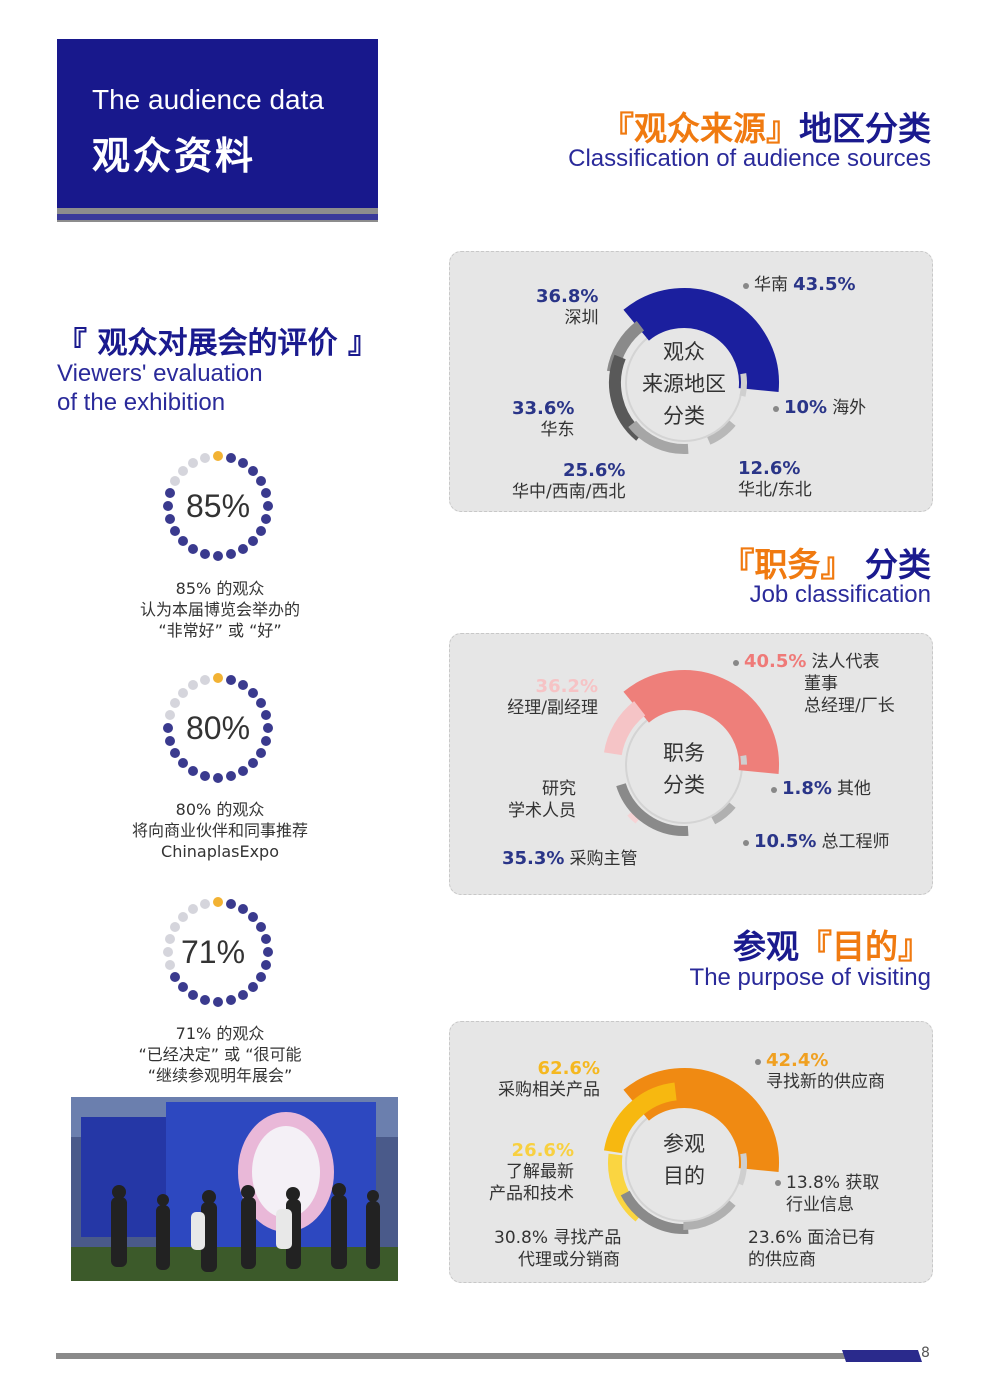  What do you see at coordinates (840, 594) in the screenshot?
I see `jobs-subtitle: Job classification` at bounding box center [840, 594].